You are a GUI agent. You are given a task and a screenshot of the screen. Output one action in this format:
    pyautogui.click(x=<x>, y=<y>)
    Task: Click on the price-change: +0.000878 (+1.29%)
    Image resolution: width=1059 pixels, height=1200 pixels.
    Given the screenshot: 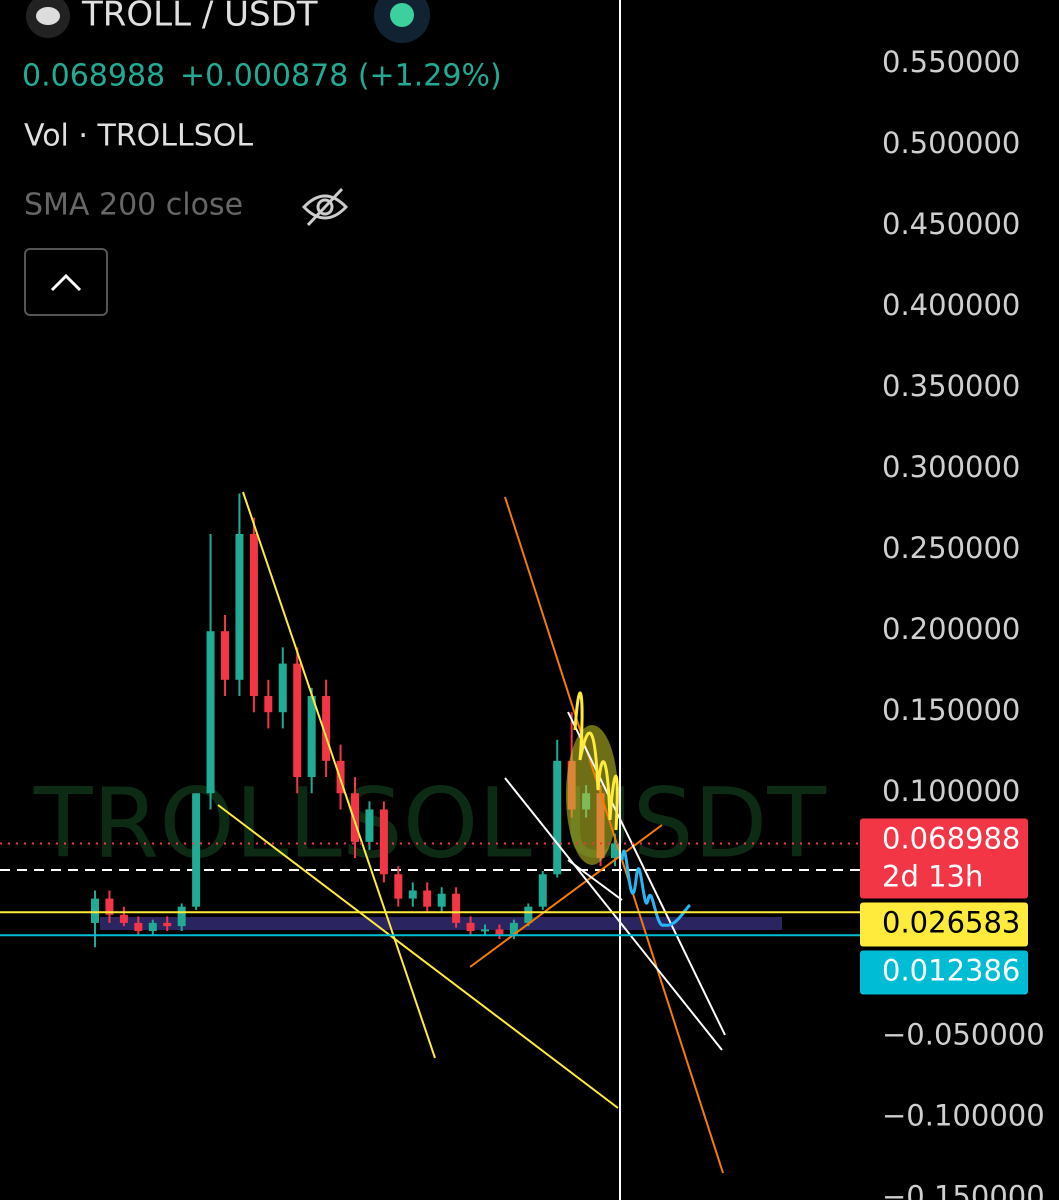 What is the action you would take?
    pyautogui.click(x=341, y=76)
    